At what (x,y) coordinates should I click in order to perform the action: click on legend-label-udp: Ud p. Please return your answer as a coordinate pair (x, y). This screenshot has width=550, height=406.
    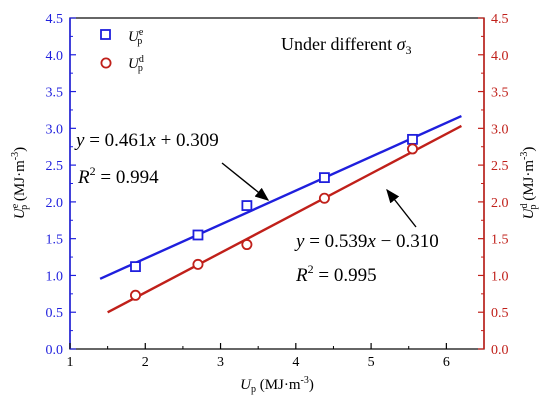
    Looking at the image, I should click on (136, 64).